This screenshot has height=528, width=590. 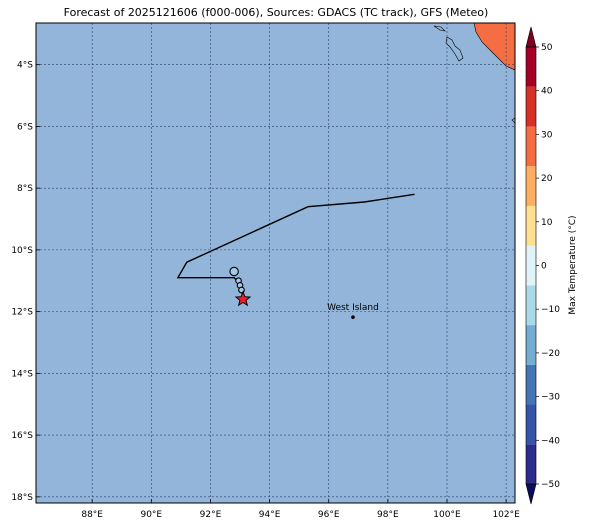 I want to click on current-position-star, so click(x=243, y=298).